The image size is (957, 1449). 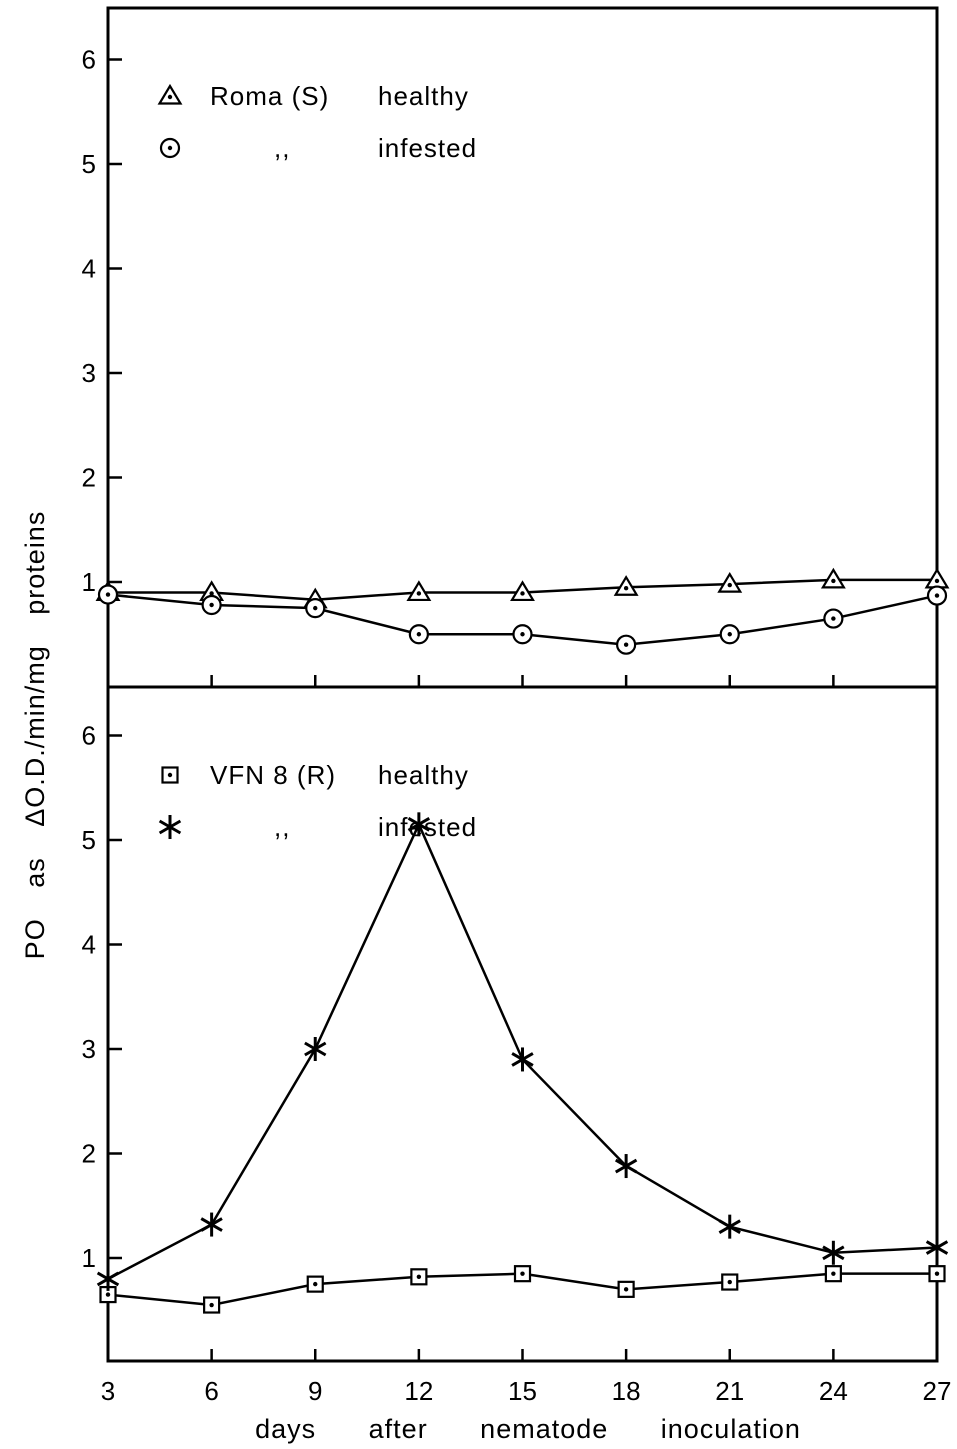 I want to click on legend-marker-circle, so click(x=170, y=148).